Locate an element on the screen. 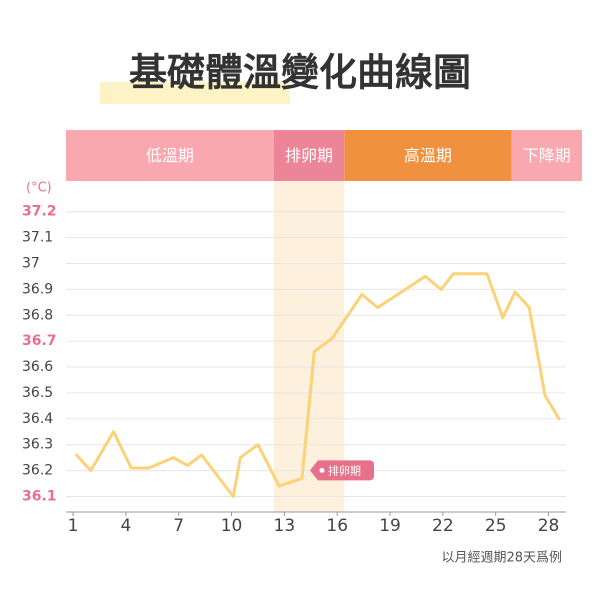 The height and width of the screenshot is (603, 600). x-tick-label: 1 is located at coordinates (73, 526).